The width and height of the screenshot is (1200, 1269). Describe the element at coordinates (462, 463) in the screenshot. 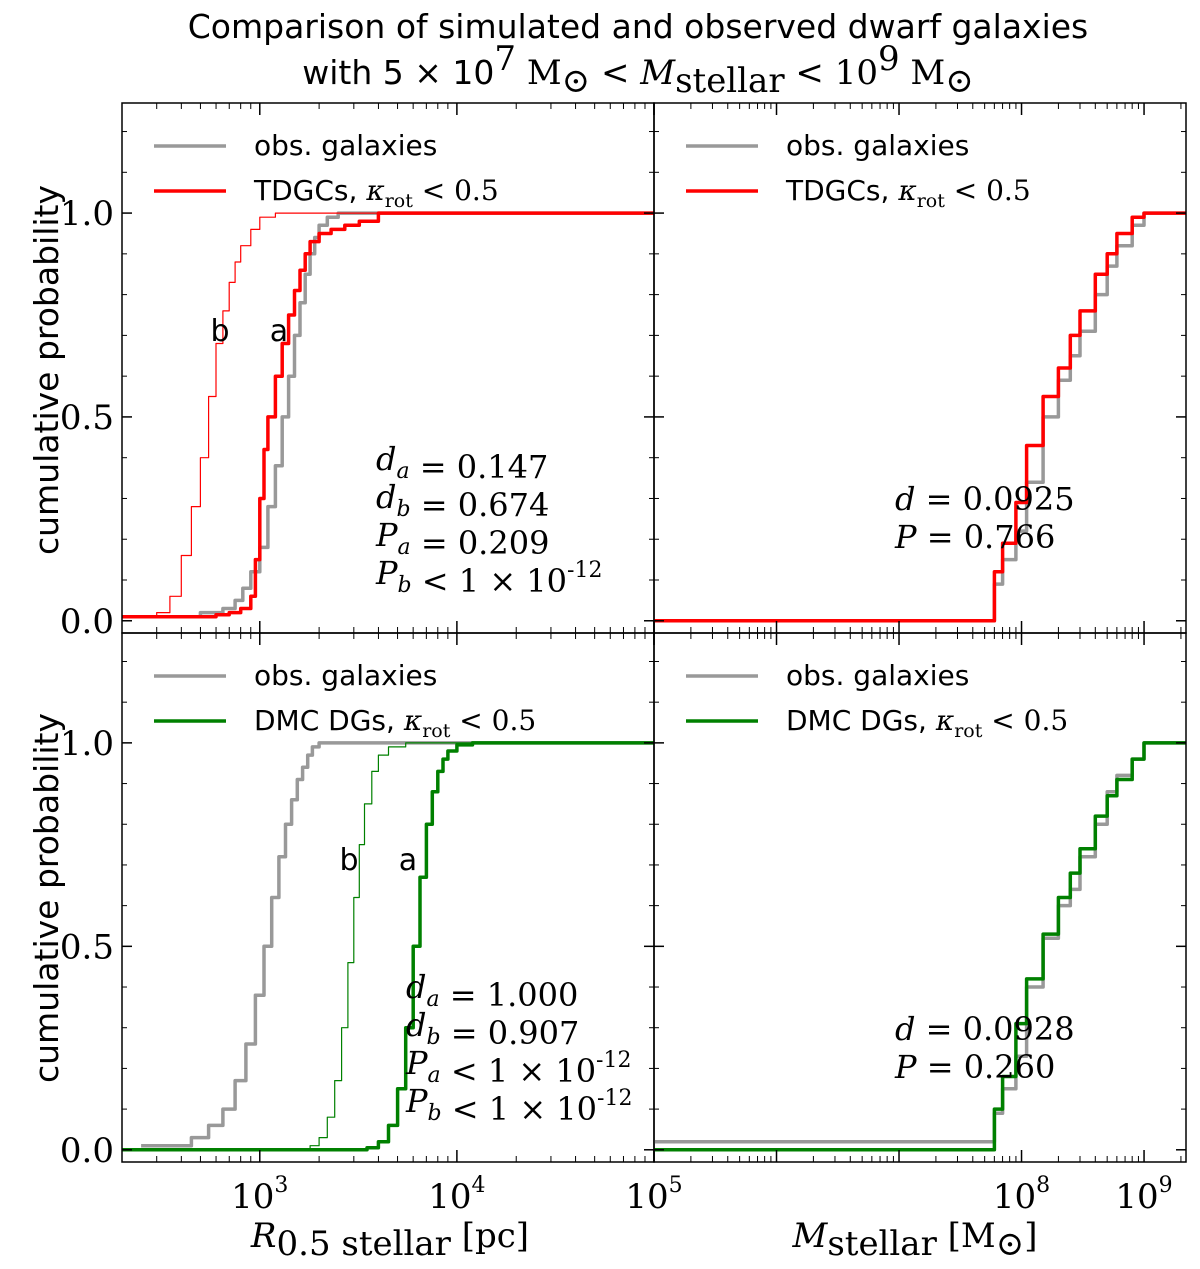

I see `stat-annotation: da = 0.147` at that location.